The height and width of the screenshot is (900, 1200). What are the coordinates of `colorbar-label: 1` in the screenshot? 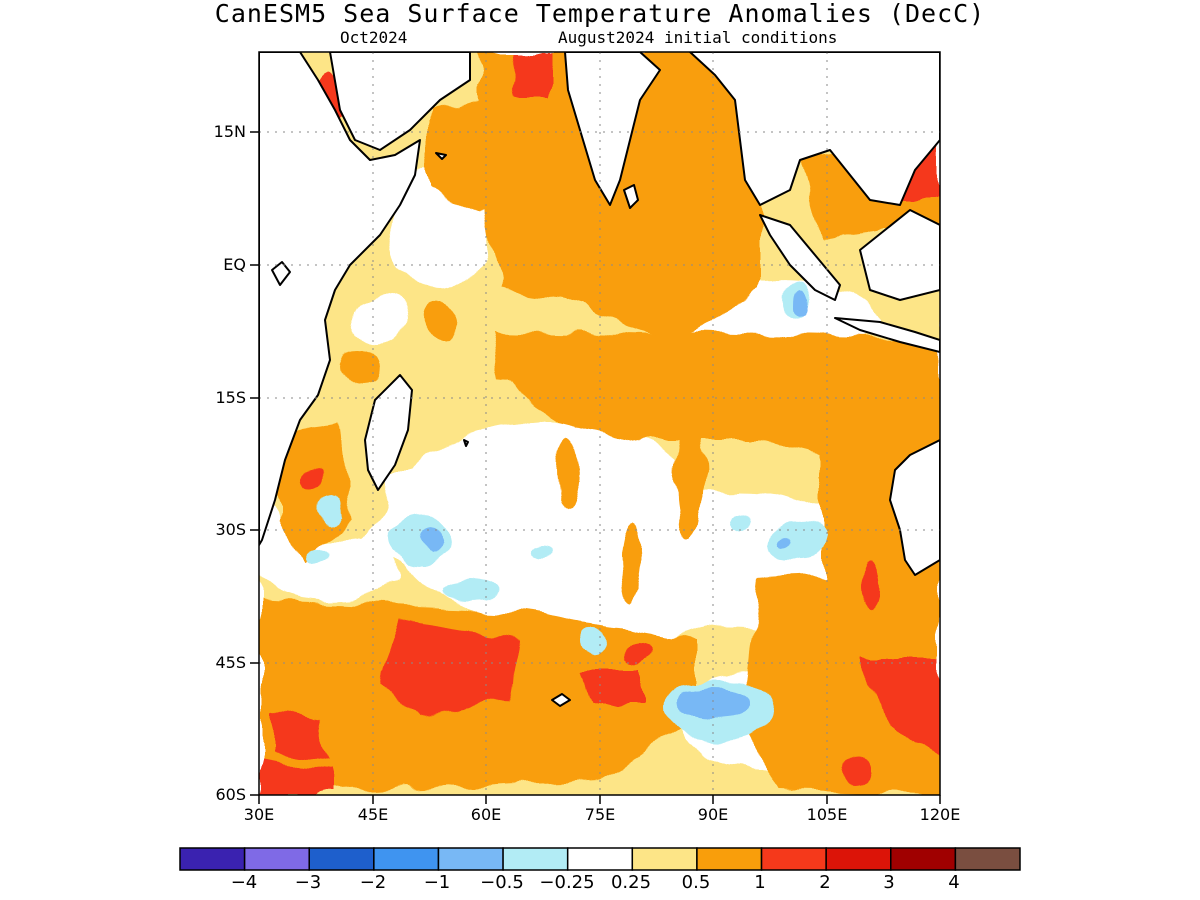 It's located at (760, 882).